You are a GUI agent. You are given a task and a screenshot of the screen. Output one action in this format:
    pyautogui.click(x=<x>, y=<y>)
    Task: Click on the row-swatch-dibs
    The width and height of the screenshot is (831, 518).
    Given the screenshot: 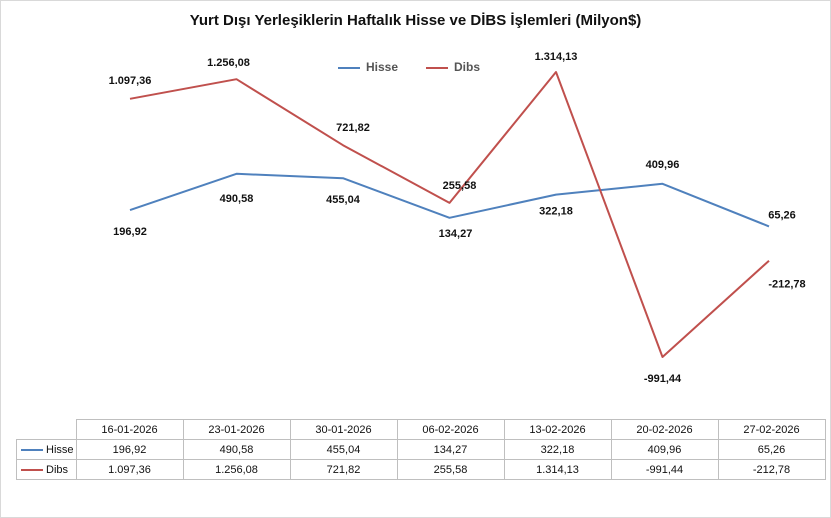 What is the action you would take?
    pyautogui.click(x=32, y=469)
    